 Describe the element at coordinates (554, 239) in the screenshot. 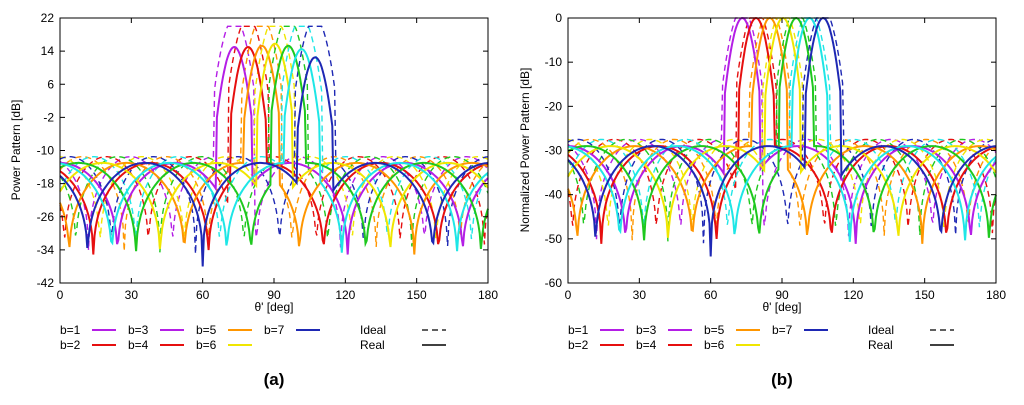

I see `y-tick-label: -50` at that location.